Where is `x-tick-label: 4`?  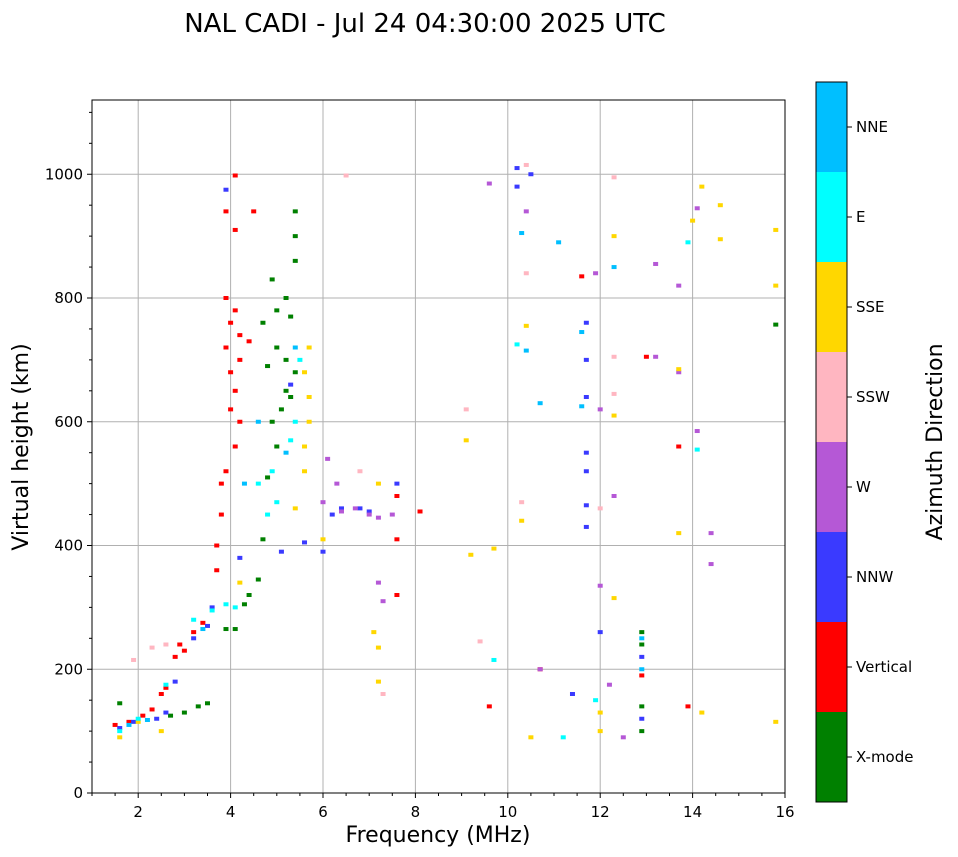 x-tick-label: 4 is located at coordinates (231, 812).